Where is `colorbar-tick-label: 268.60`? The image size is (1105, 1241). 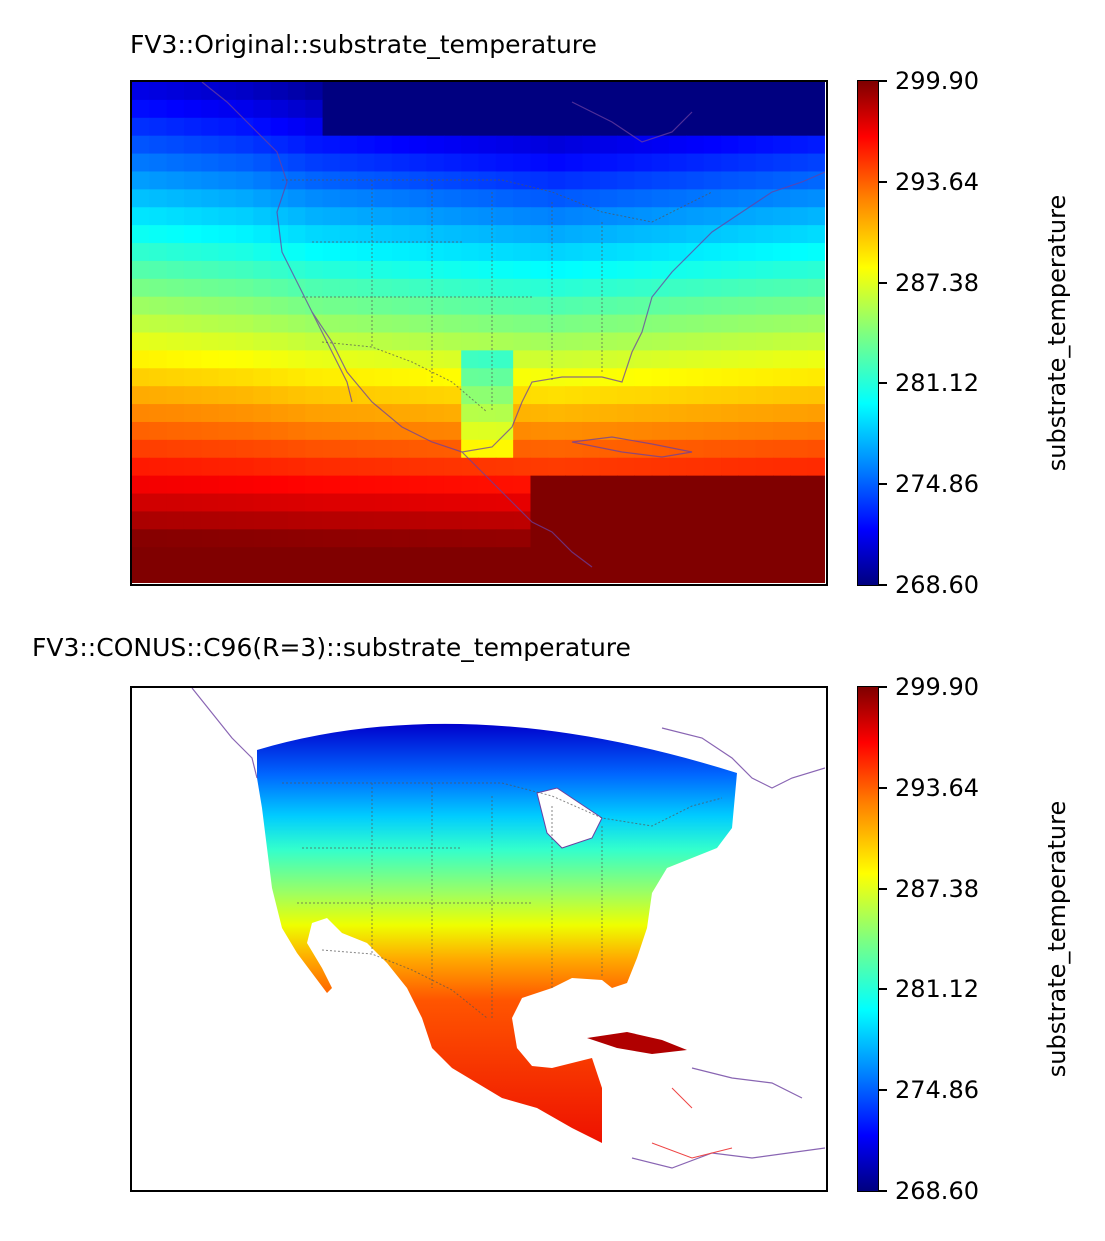 colorbar-tick-label: 268.60 is located at coordinates (937, 585).